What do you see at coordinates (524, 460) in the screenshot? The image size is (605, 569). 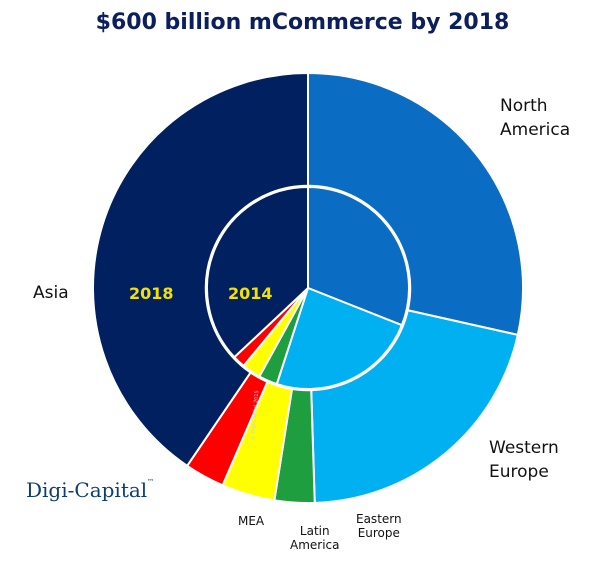 I see `label-western-europe: Western Europe` at bounding box center [524, 460].